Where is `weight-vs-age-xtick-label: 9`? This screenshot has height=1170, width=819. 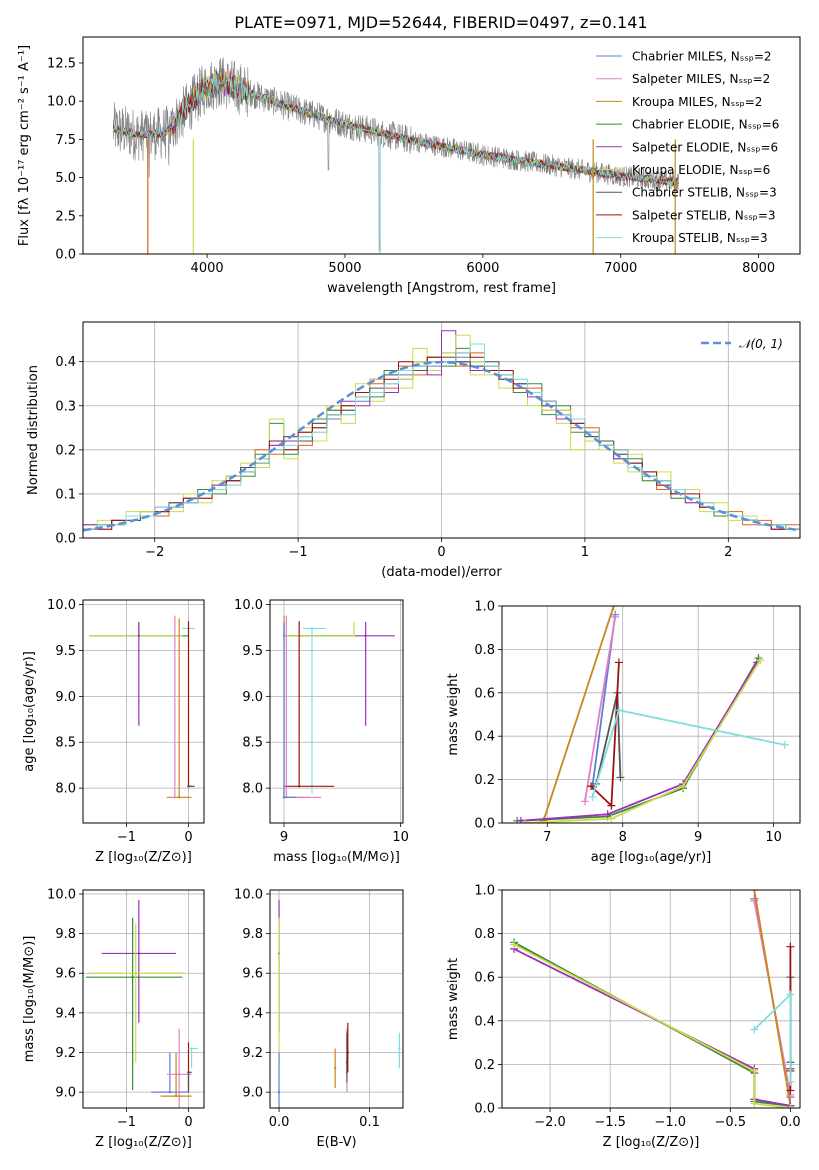
weight-vs-age-xtick-label: 9 is located at coordinates (698, 837).